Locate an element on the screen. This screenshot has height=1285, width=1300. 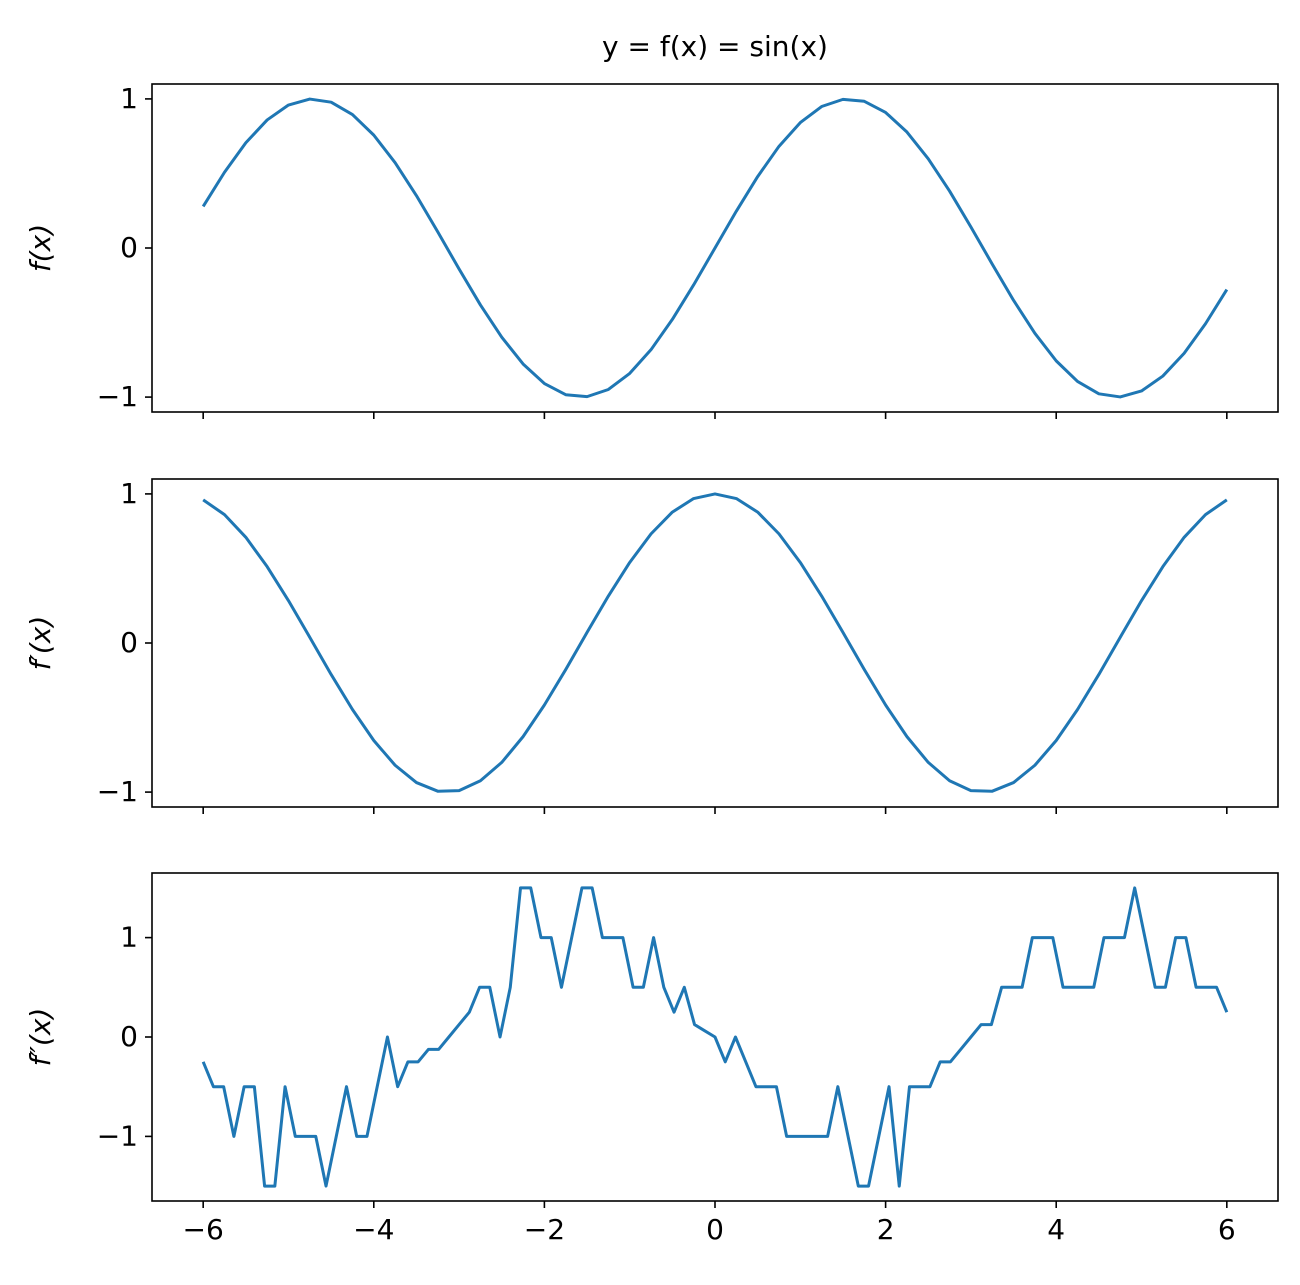
y-axis-label: f(x) is located at coordinates (40, 248).